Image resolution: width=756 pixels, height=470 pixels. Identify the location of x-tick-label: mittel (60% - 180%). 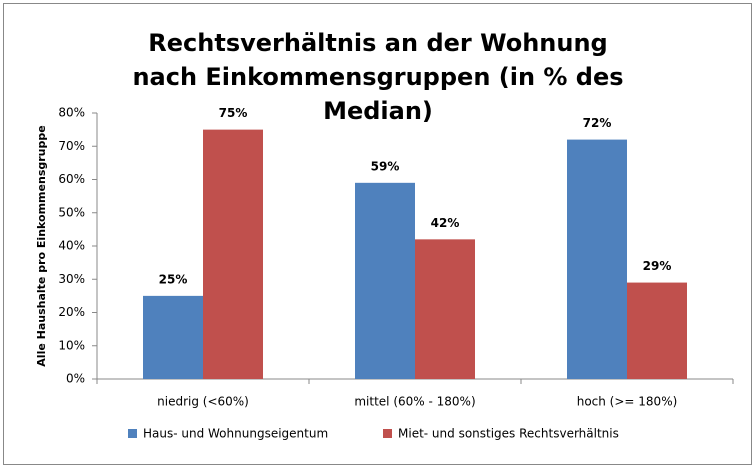
(414, 402).